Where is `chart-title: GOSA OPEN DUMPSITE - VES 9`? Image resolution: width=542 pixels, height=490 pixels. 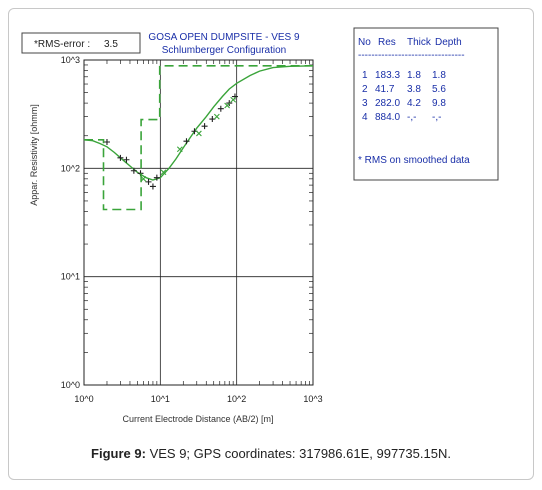 chart-title: GOSA OPEN DUMPSITE - VES 9 is located at coordinates (224, 37).